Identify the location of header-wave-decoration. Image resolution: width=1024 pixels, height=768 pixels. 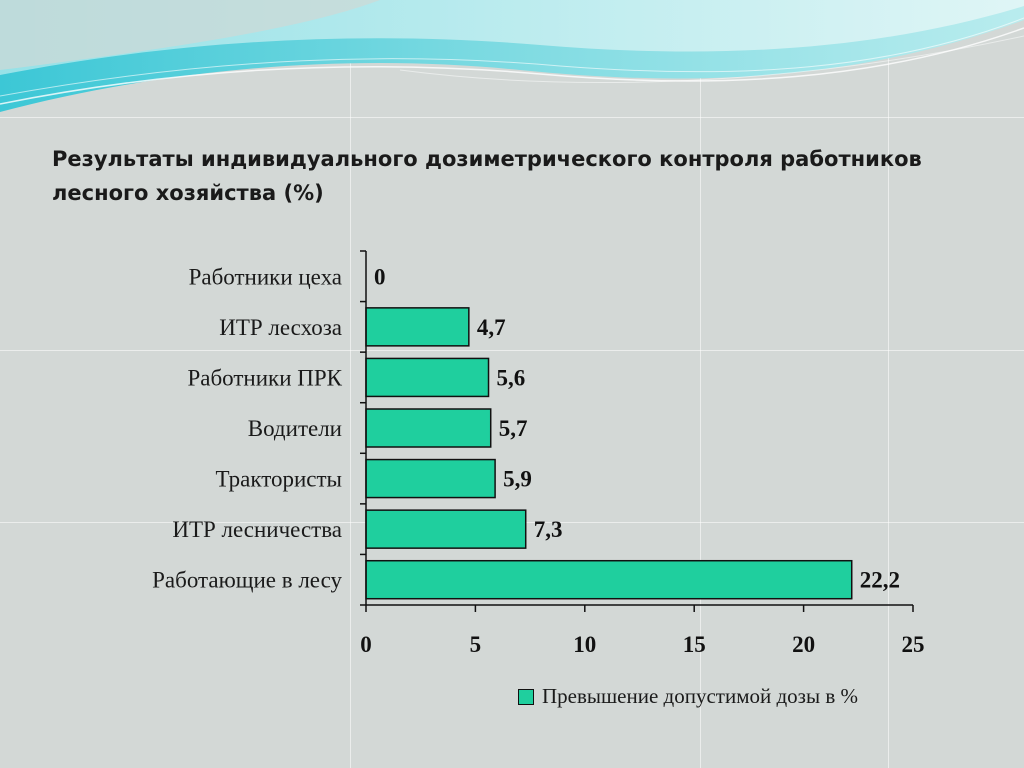
(512, 56).